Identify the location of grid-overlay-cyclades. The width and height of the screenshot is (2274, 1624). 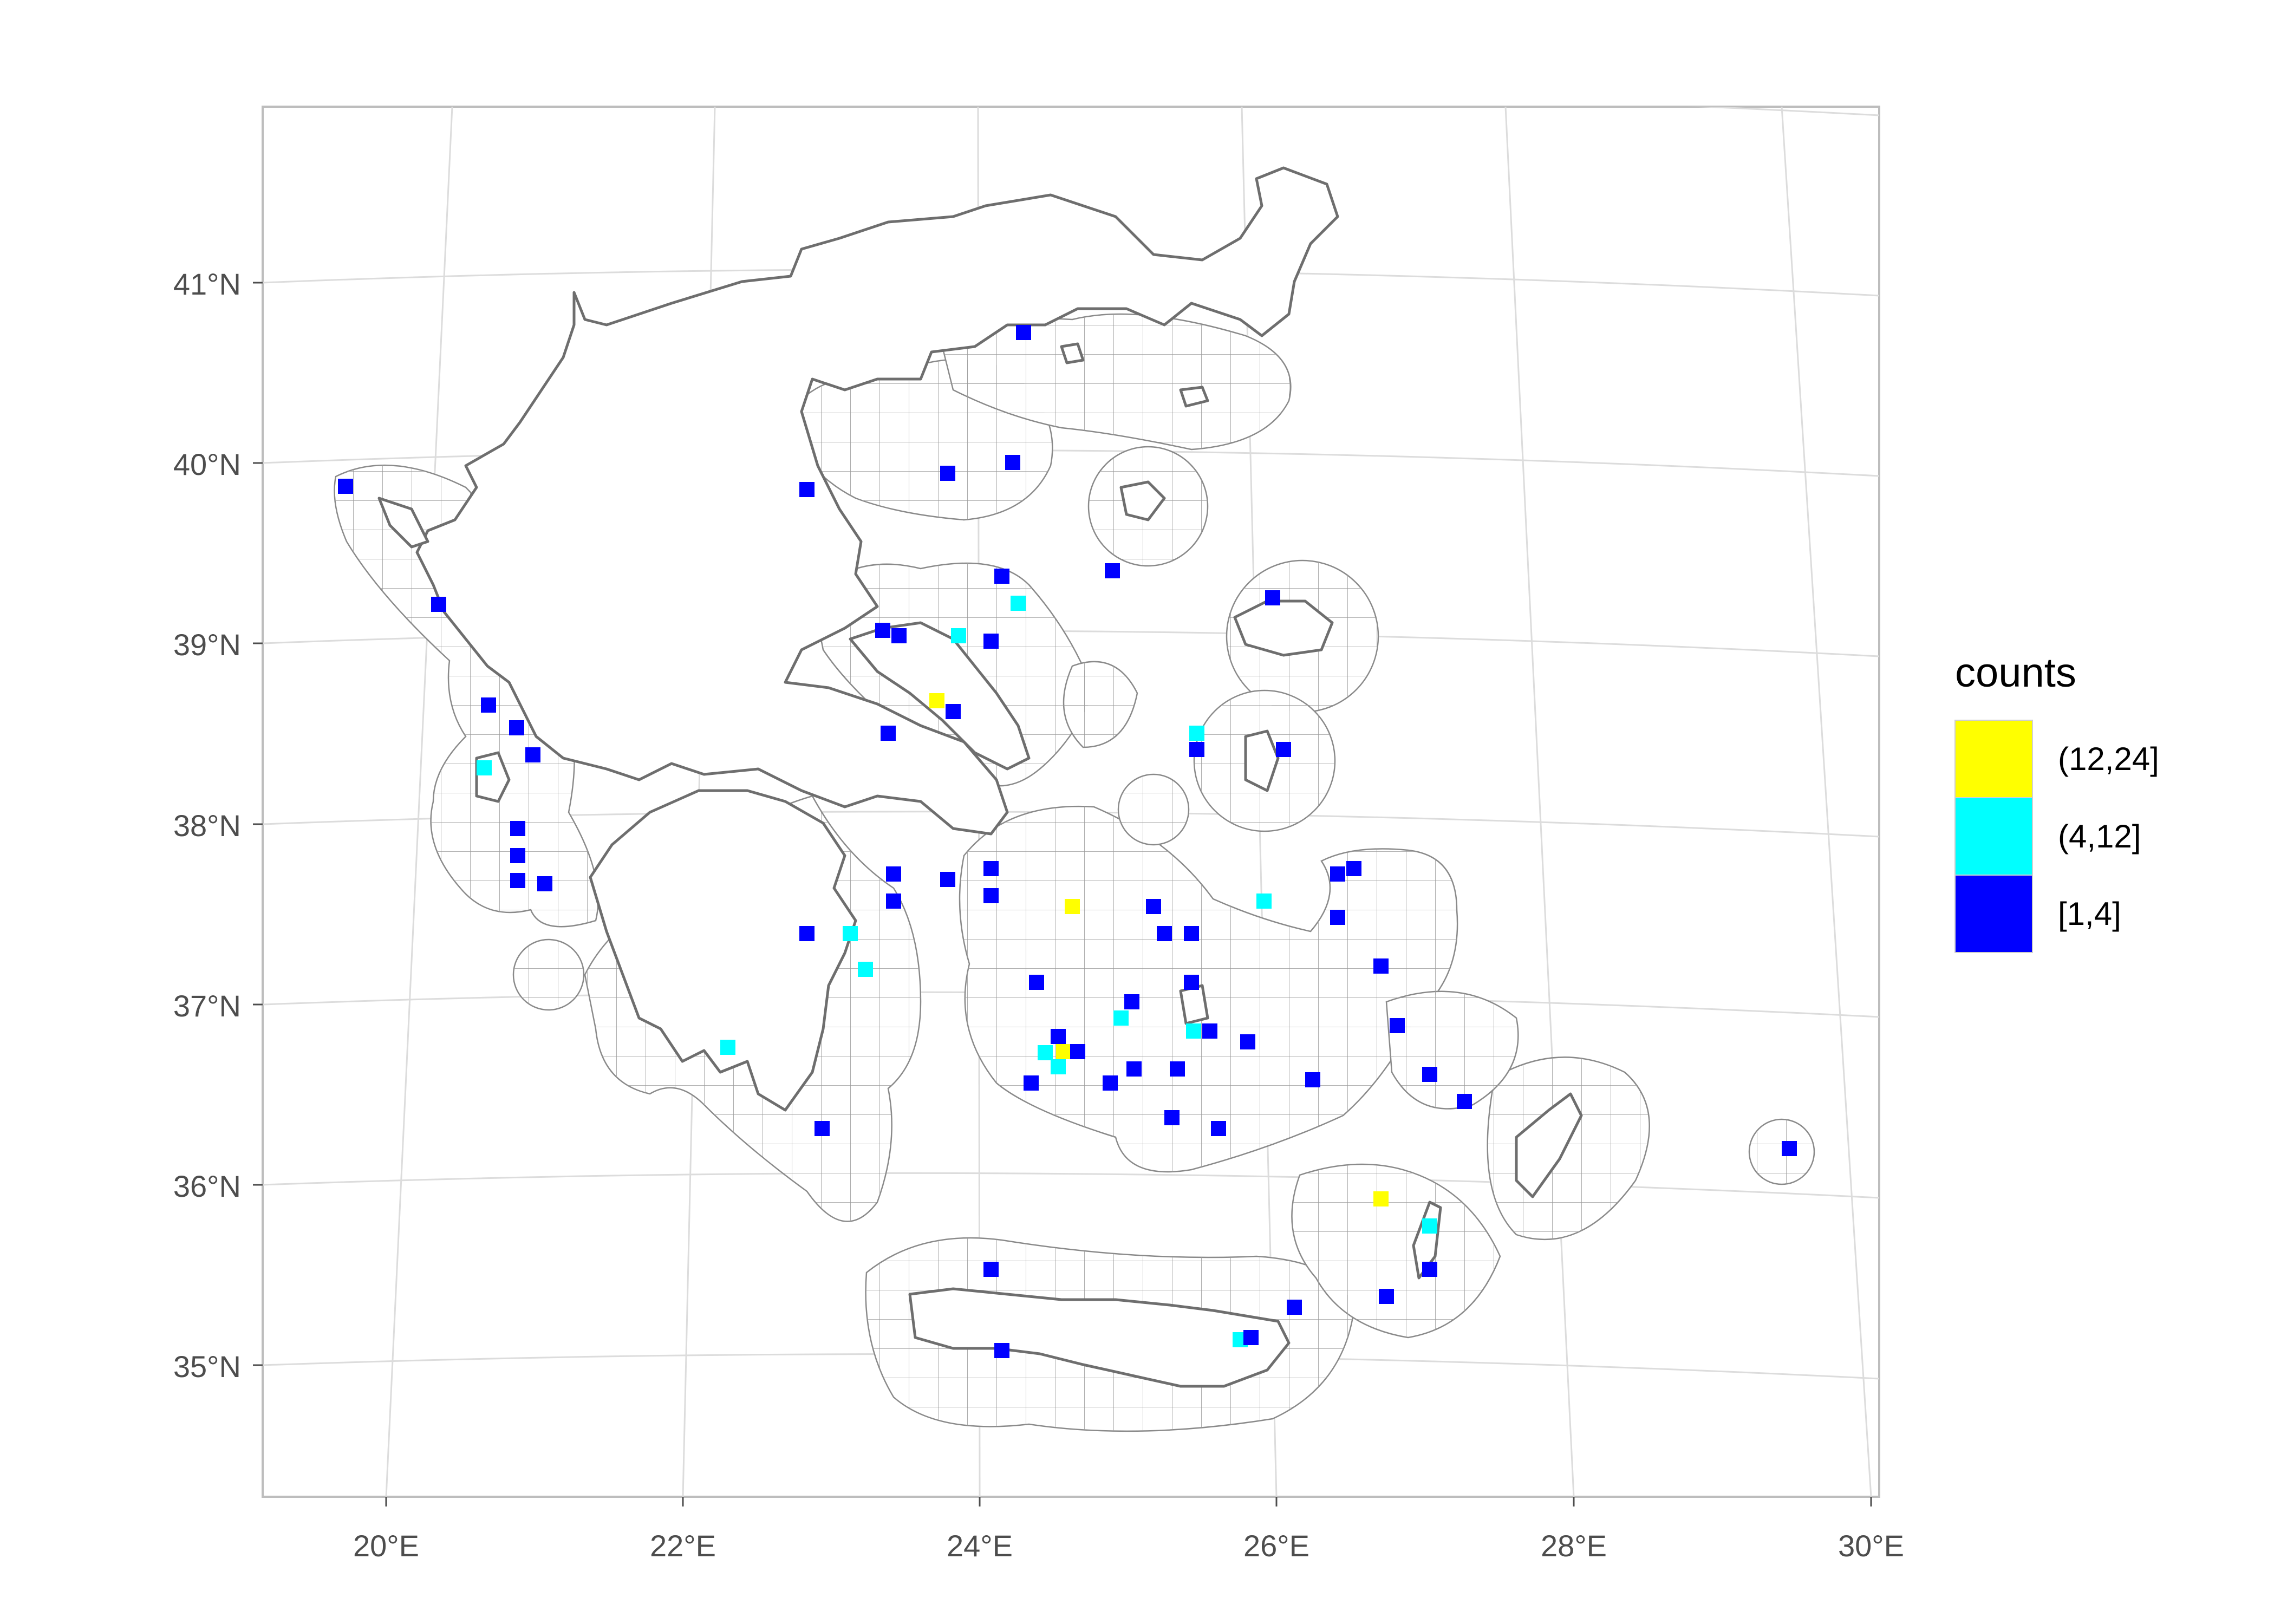
(1209, 989).